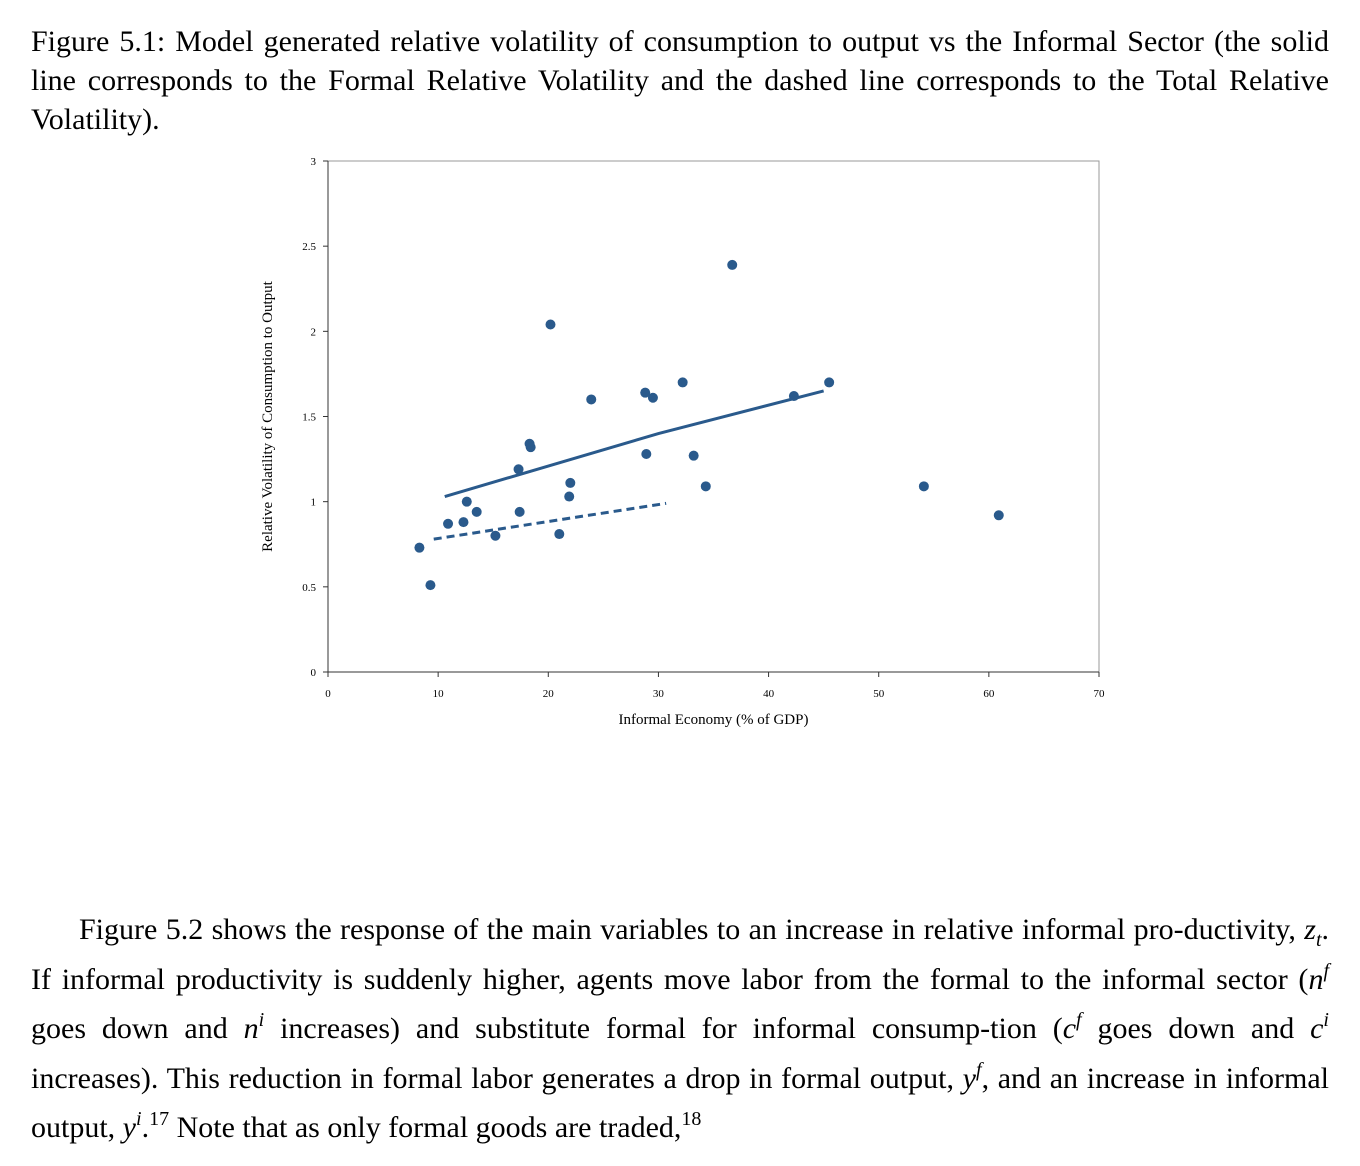 This screenshot has width=1360, height=1166. Describe the element at coordinates (1319, 1027) in the screenshot. I see `ci-symbol: ci` at that location.